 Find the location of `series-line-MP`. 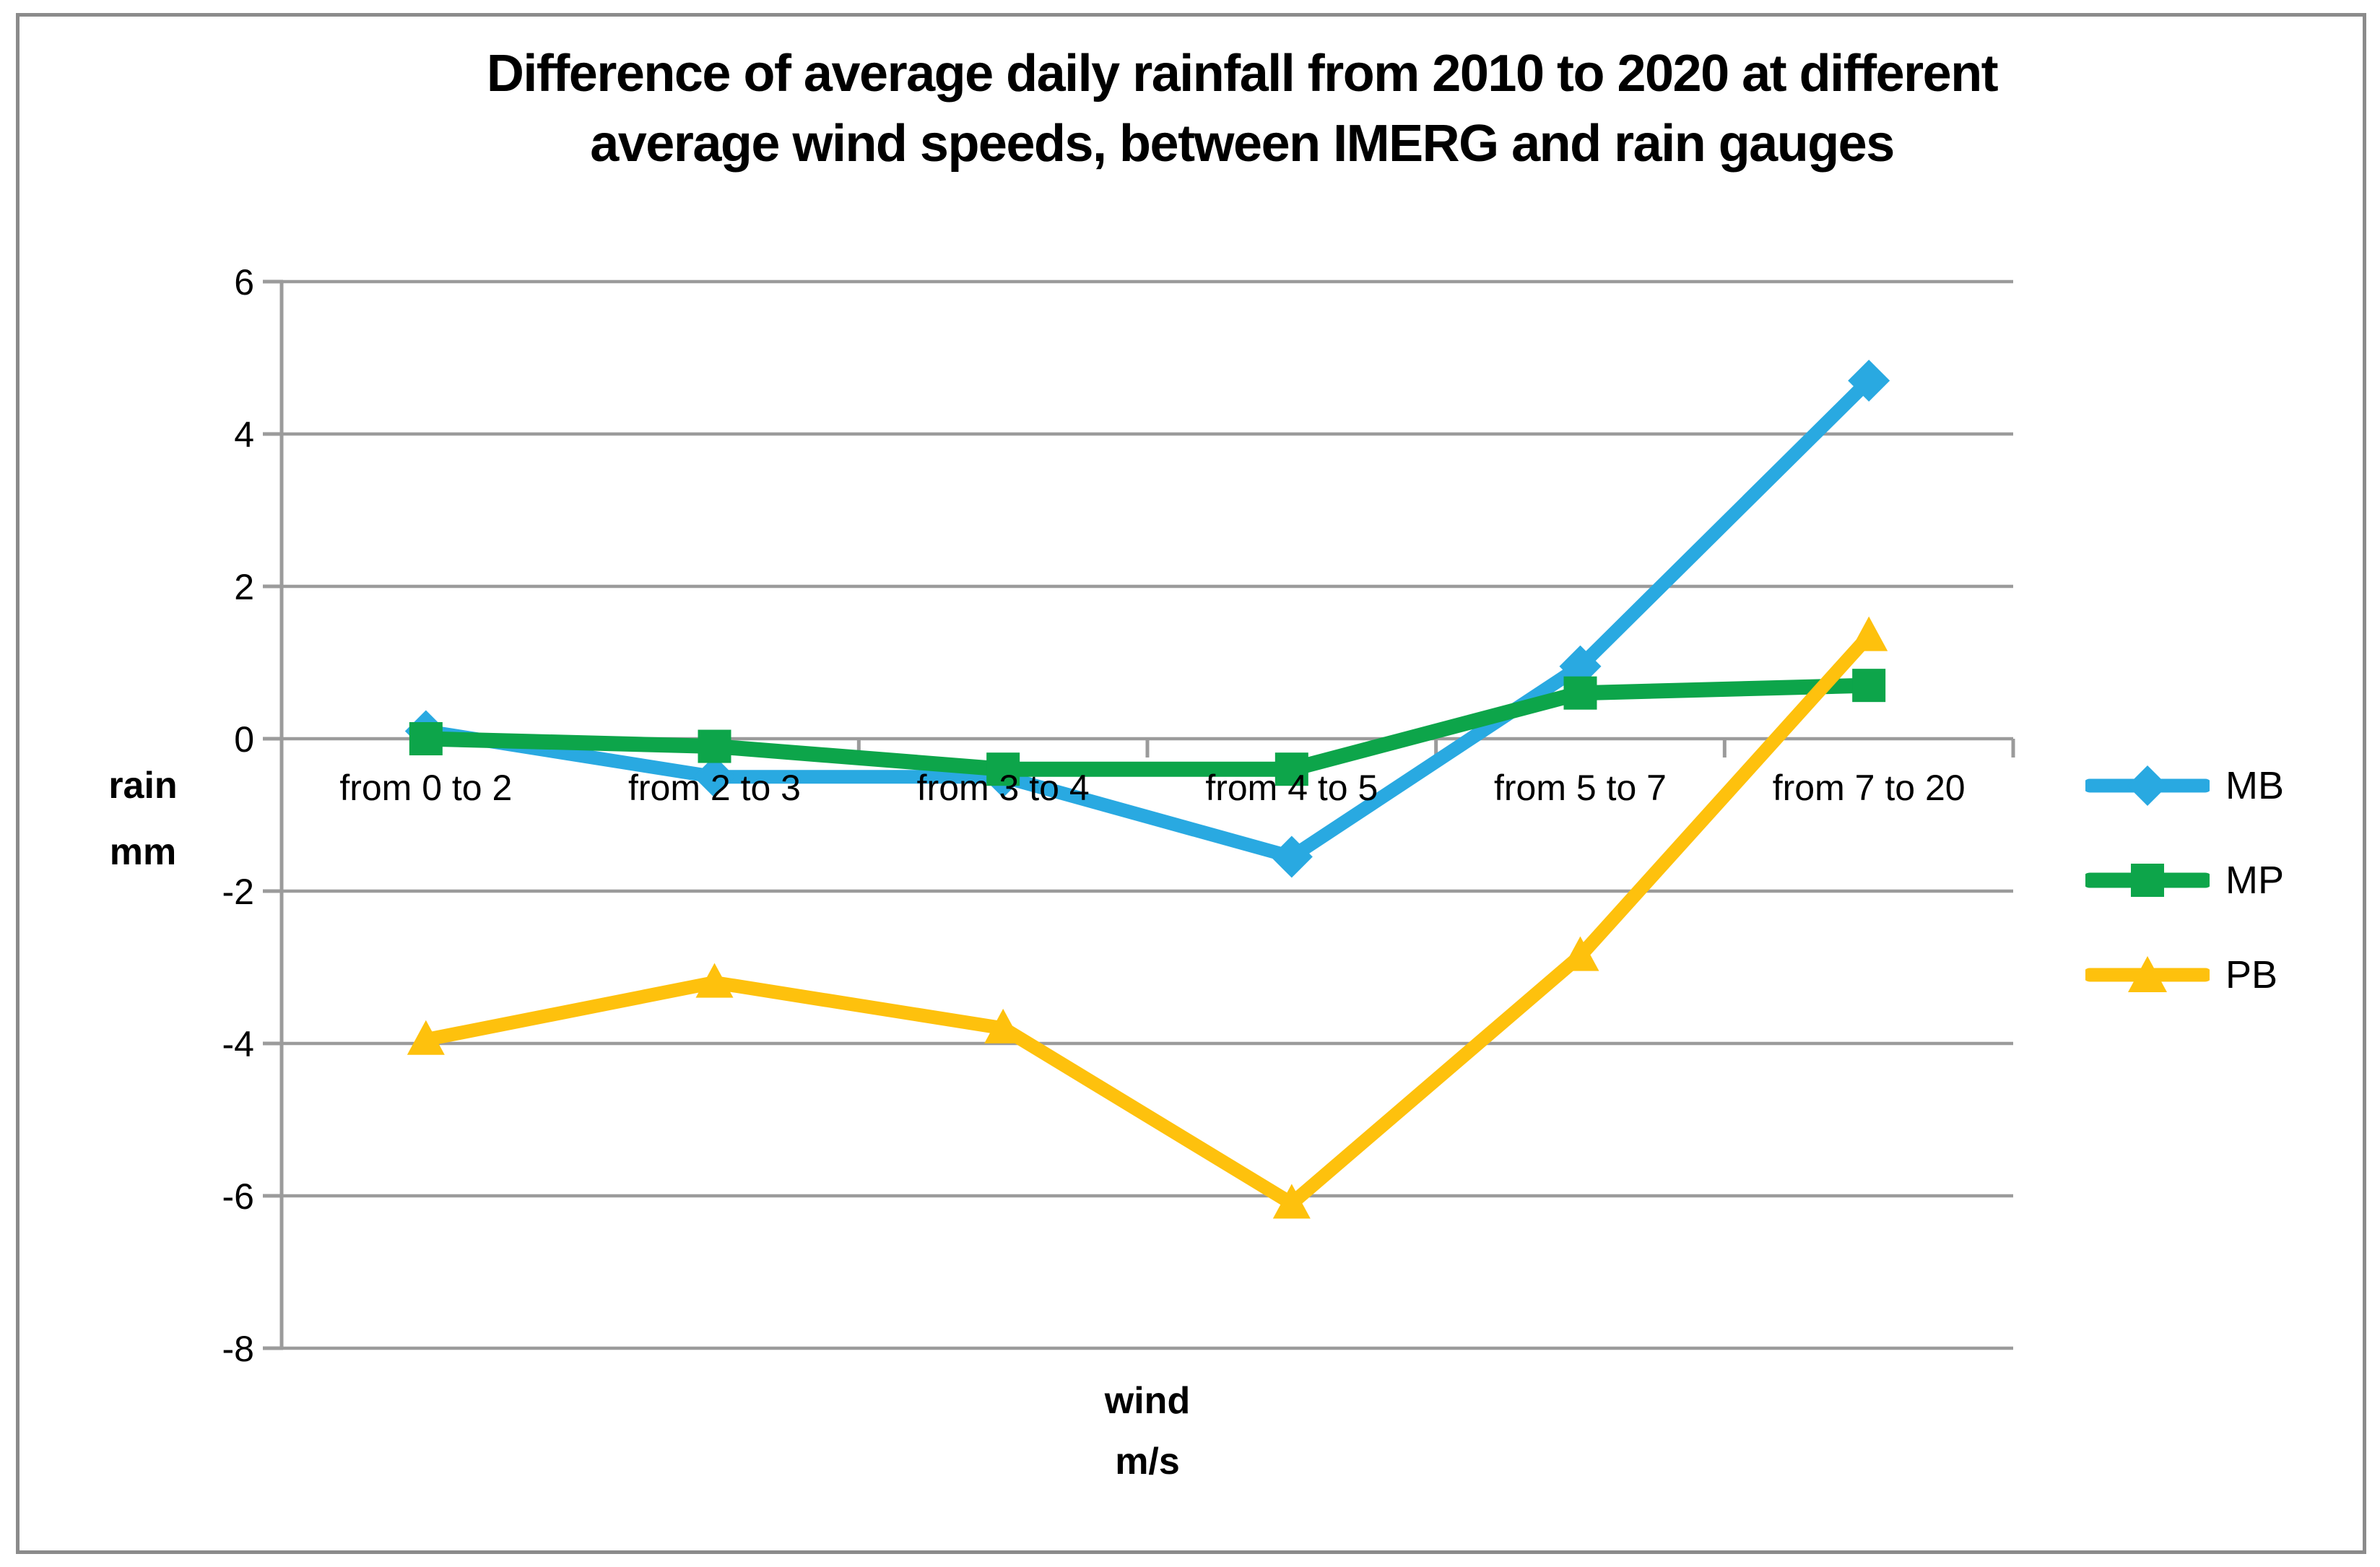

series-line-MP is located at coordinates (1147, 727).